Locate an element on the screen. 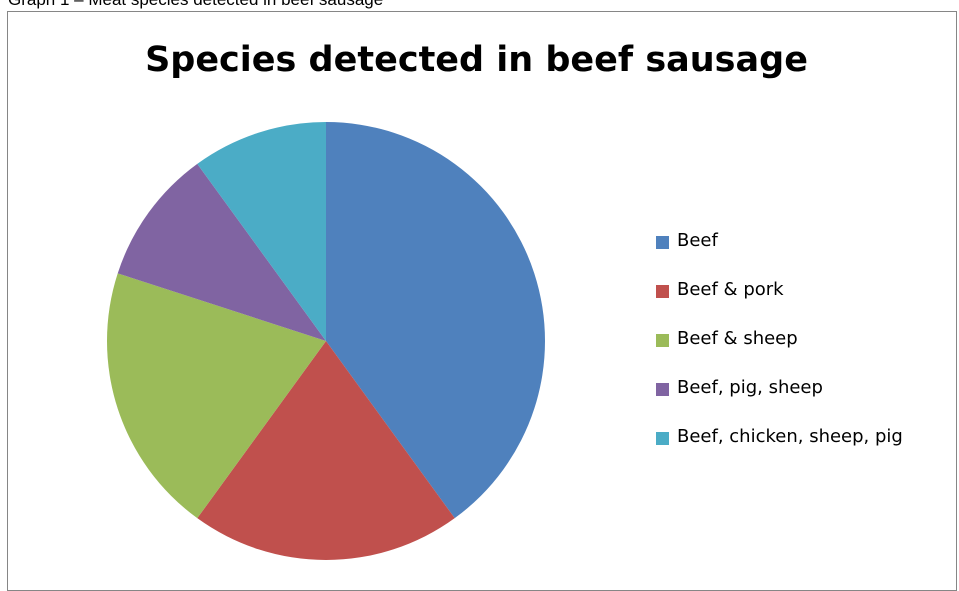  legend-label: Beef, chicken, sheep, pig is located at coordinates (790, 436).